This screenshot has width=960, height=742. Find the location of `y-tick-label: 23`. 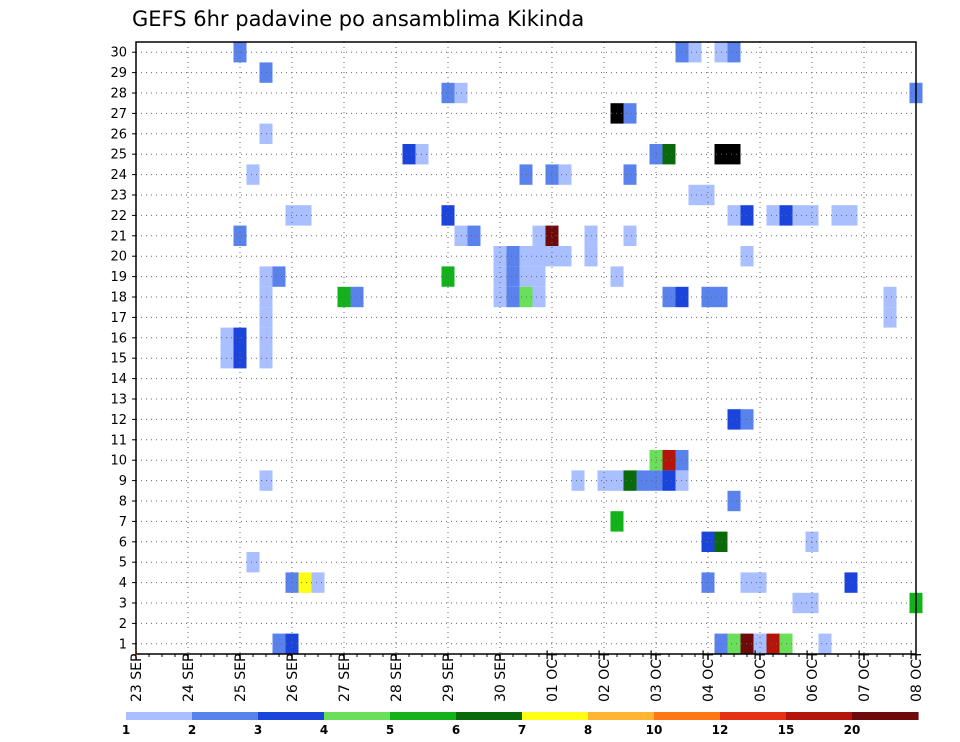

y-tick-label: 23 is located at coordinates (118, 196).